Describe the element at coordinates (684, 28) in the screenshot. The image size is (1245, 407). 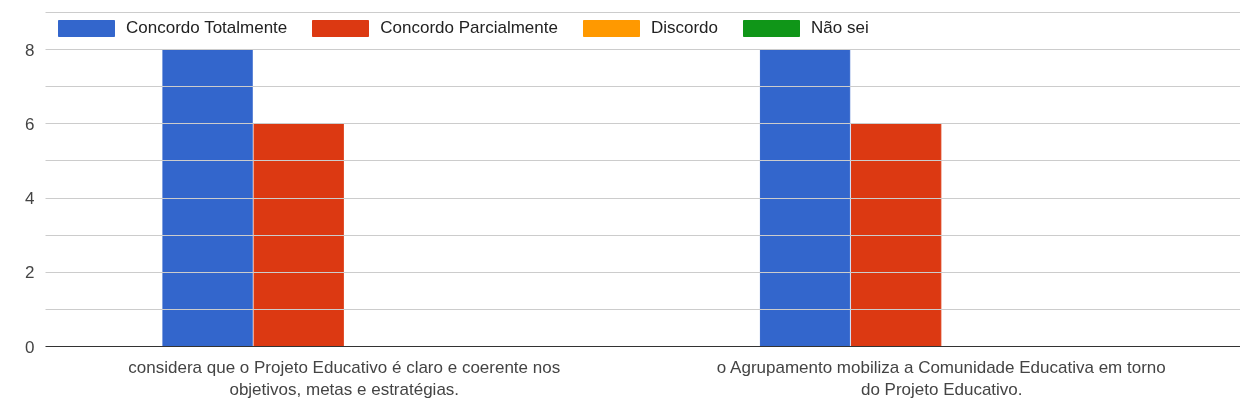
I see `legend-label: Discordo` at that location.